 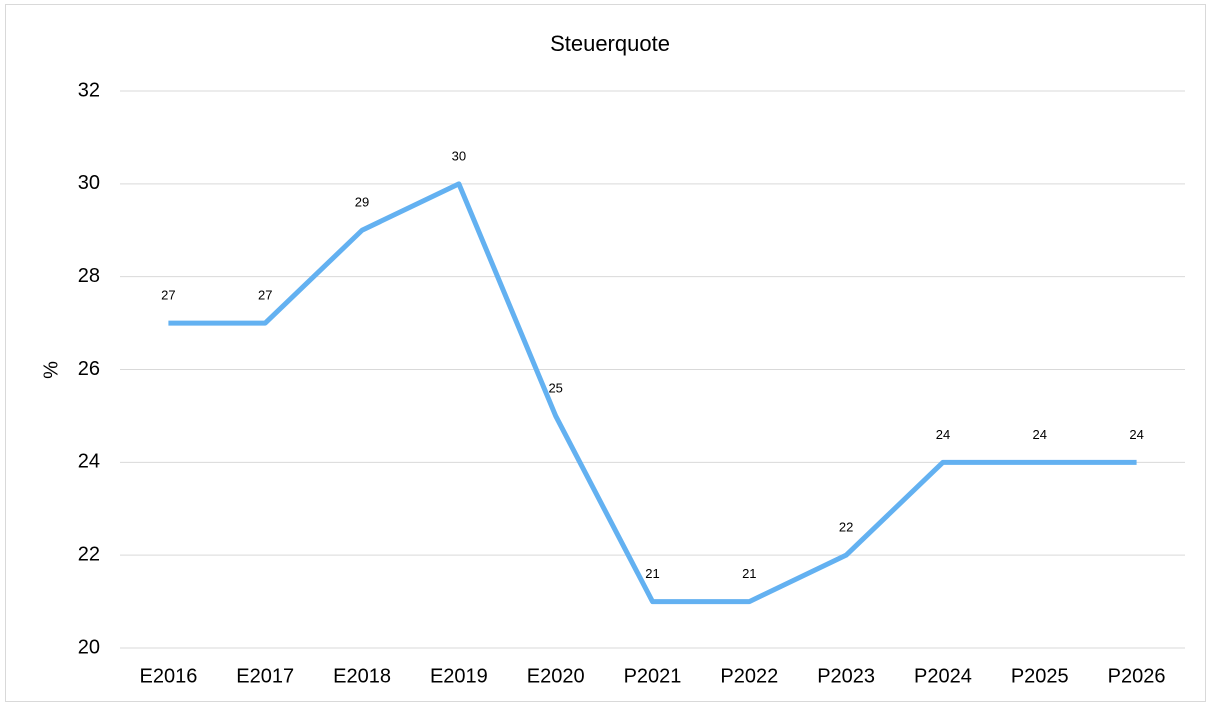 What do you see at coordinates (943, 676) in the screenshot?
I see `x-tick-label: P2024` at bounding box center [943, 676].